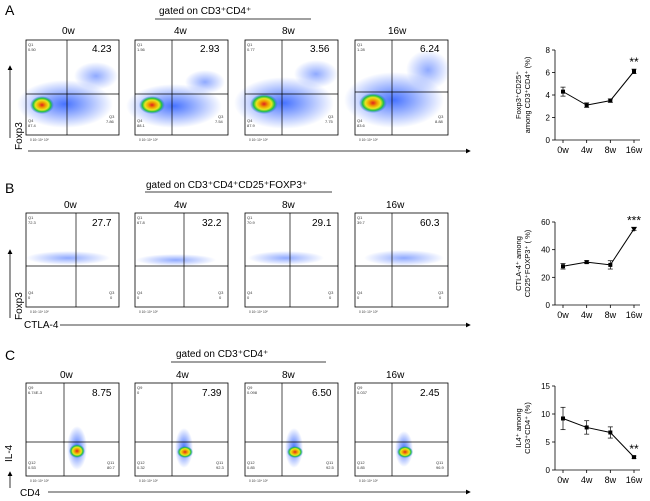 The height and width of the screenshot is (501, 650). What do you see at coordinates (439, 121) in the screenshot?
I see `q3-value: 8.88` at bounding box center [439, 121].